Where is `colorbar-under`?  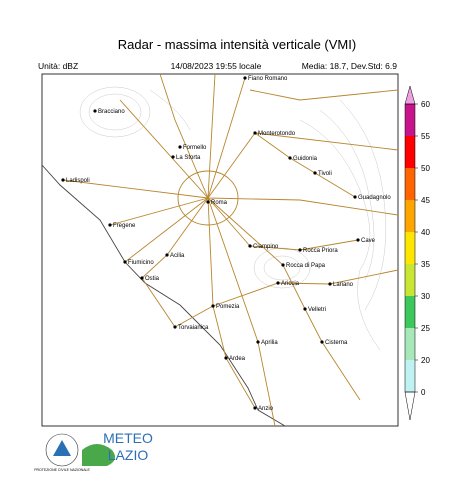 colorbar-under is located at coordinates (410, 406).